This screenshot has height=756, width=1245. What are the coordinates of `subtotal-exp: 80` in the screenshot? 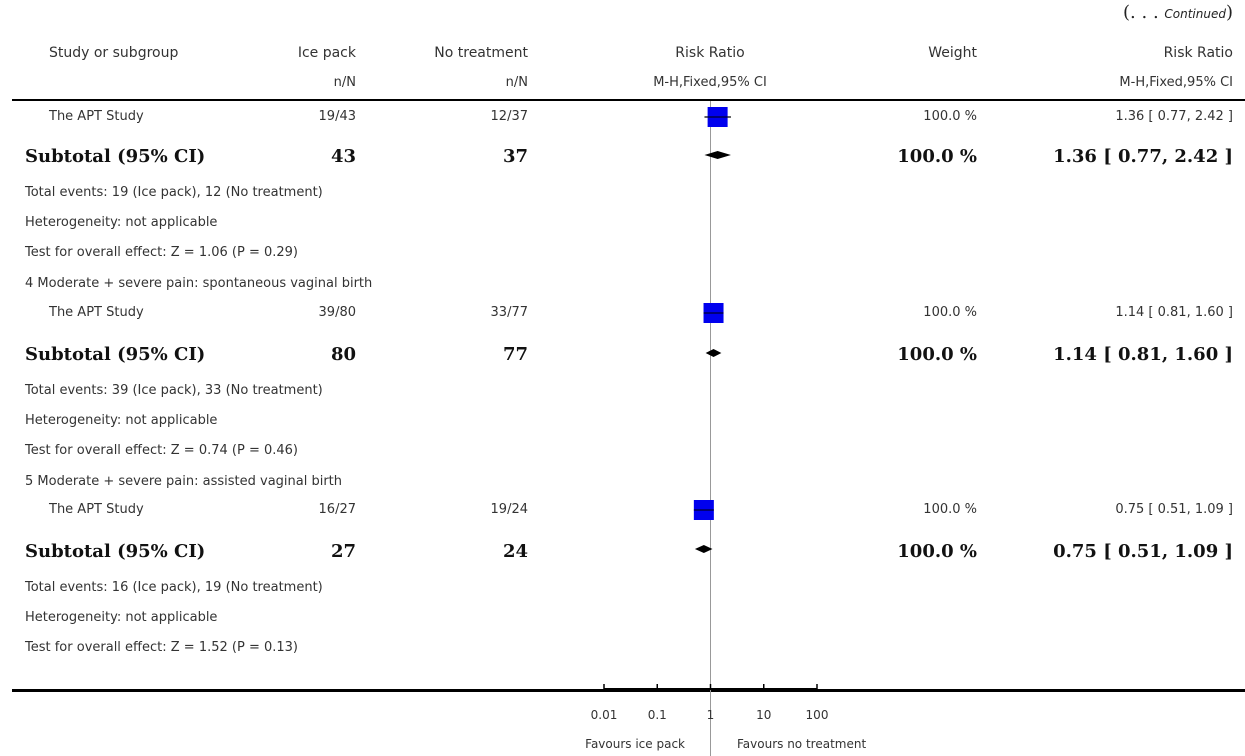 It's located at (343, 354).